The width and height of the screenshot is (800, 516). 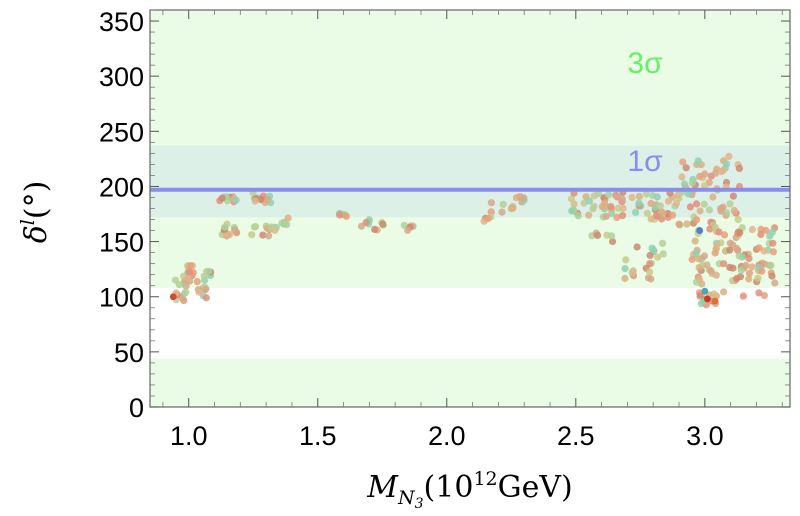 What do you see at coordinates (121, 132) in the screenshot?
I see `y-tick-label: 250` at bounding box center [121, 132].